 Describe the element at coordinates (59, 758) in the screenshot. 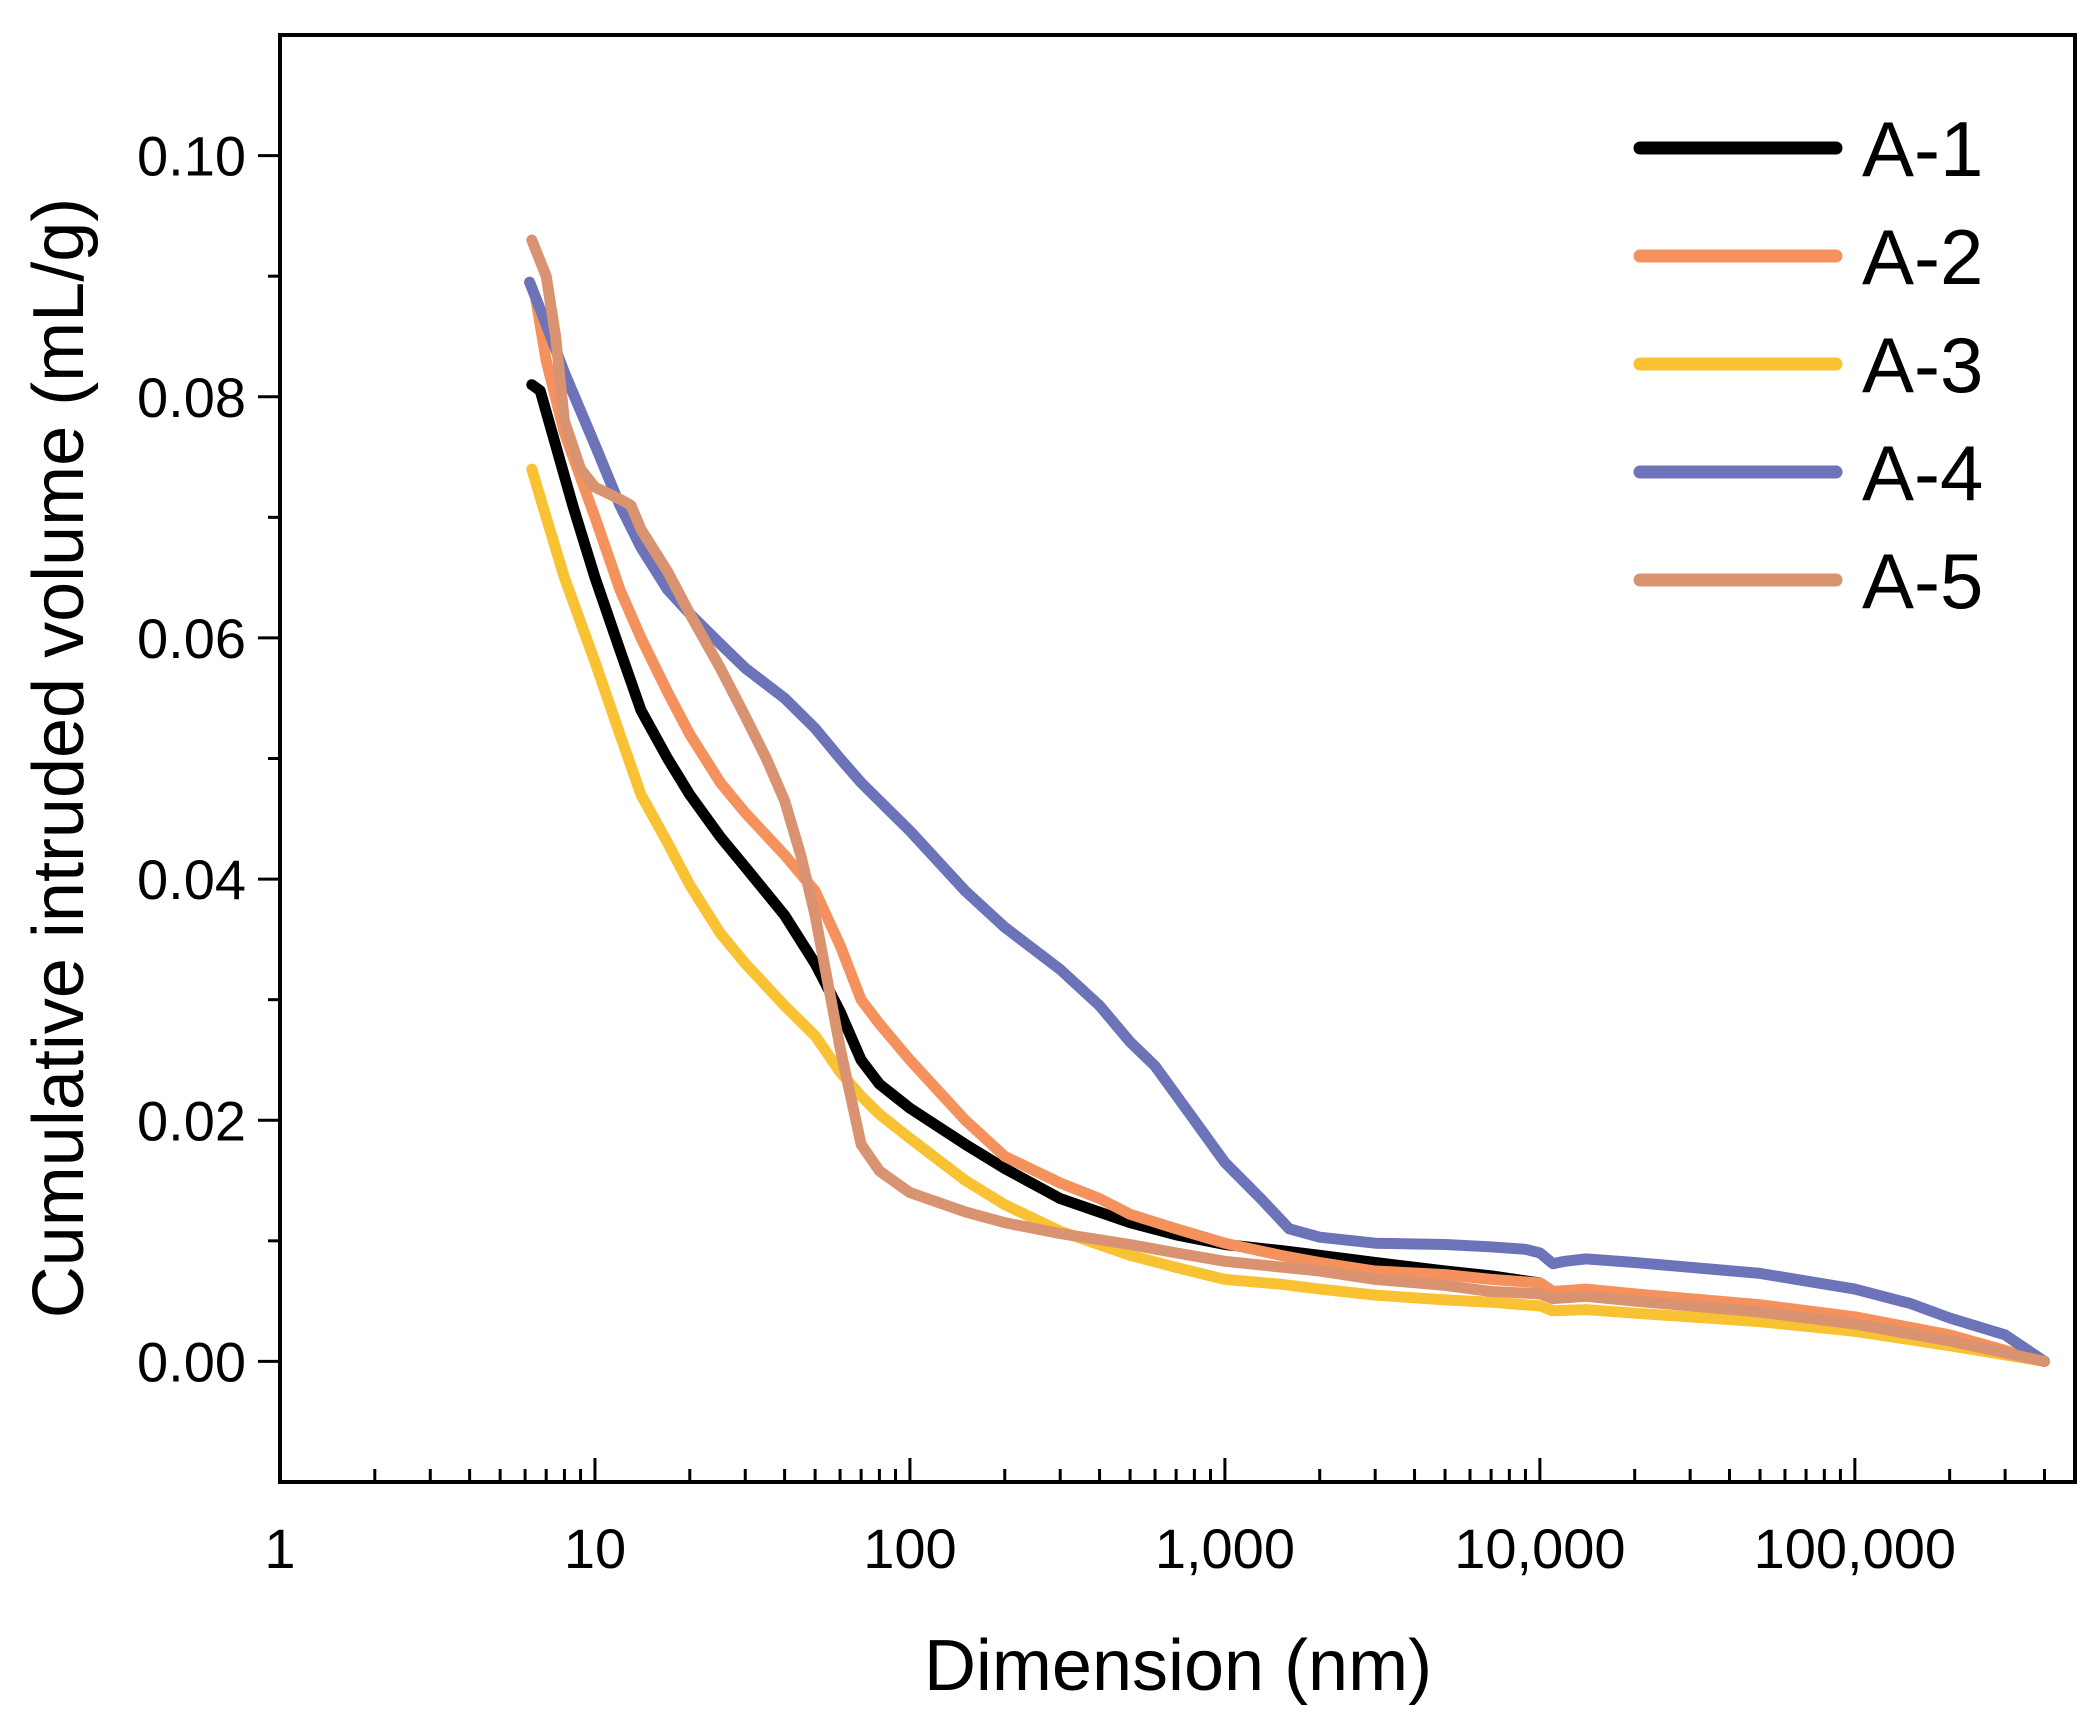

I see `y-axis-title: Cumulative intruded volume (mL/g)` at that location.